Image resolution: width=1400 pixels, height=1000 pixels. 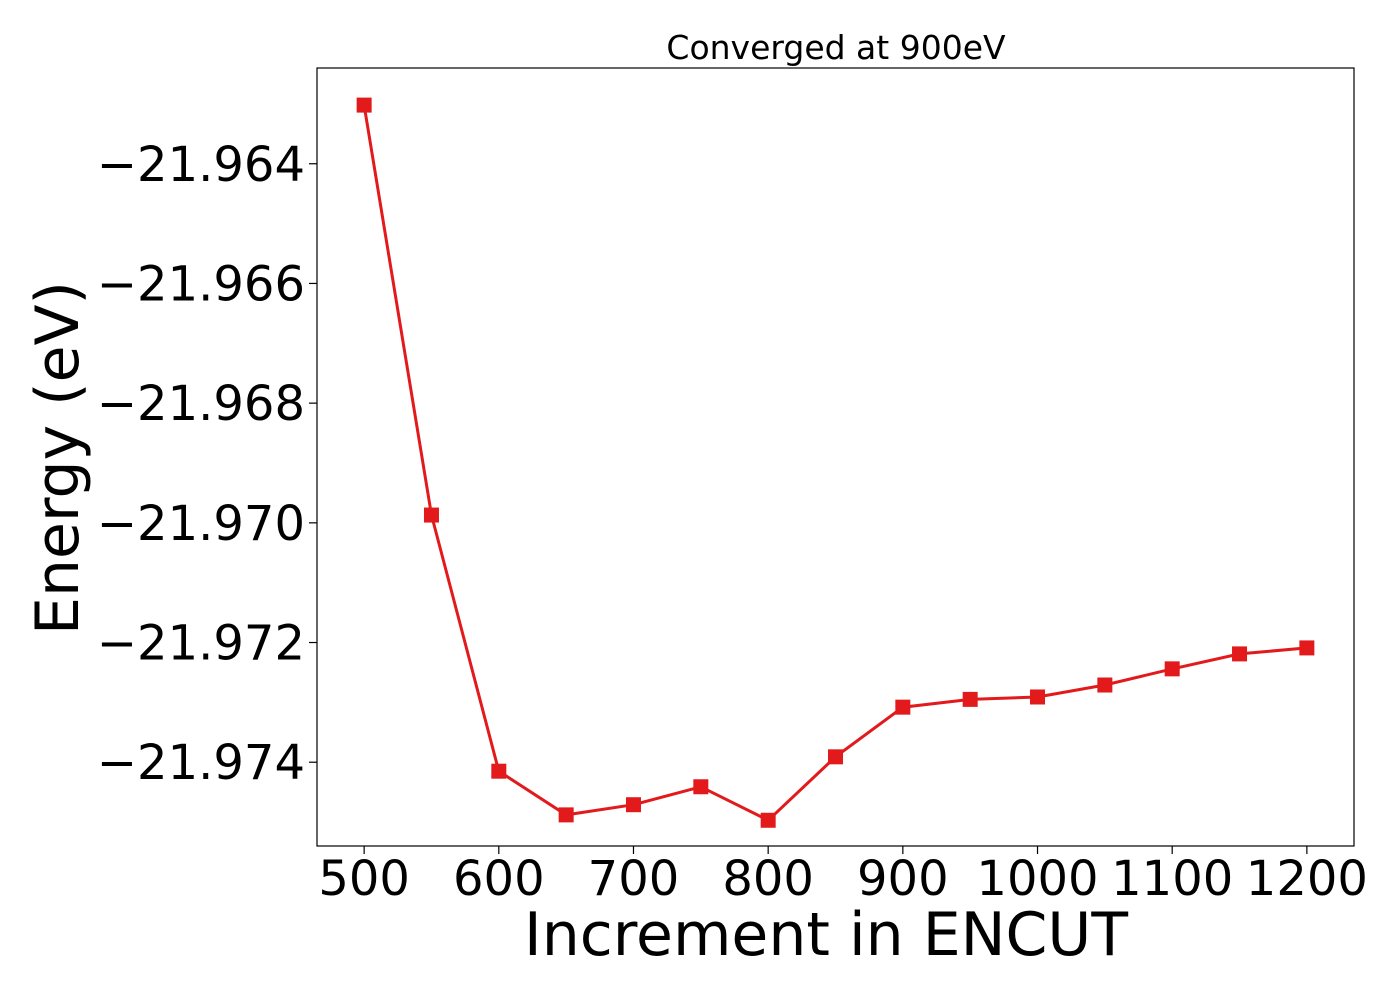 I want to click on y-tick-label: −21.968, so click(x=201, y=404).